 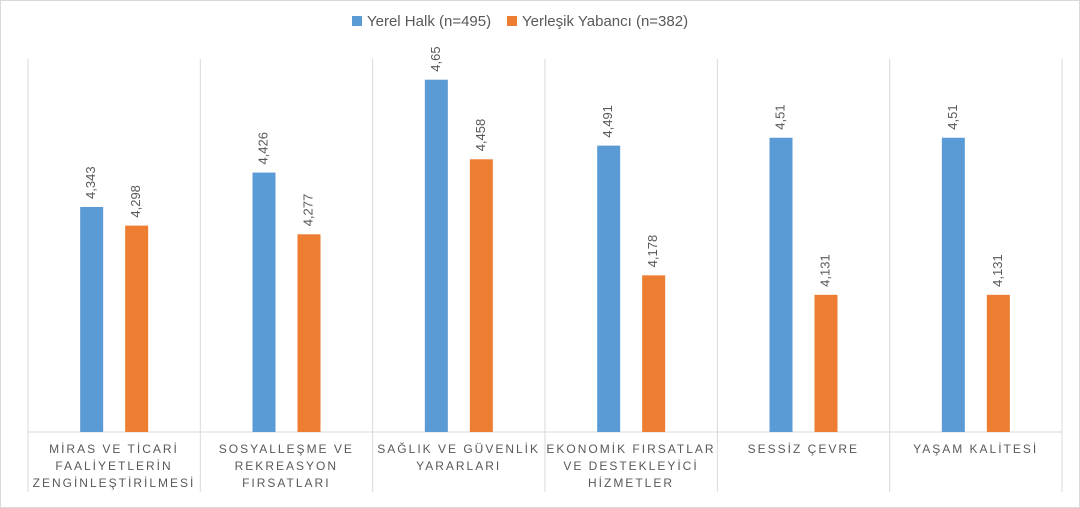 I want to click on x-tick-label: YAŞAM KALİTESİ, so click(x=976, y=449).